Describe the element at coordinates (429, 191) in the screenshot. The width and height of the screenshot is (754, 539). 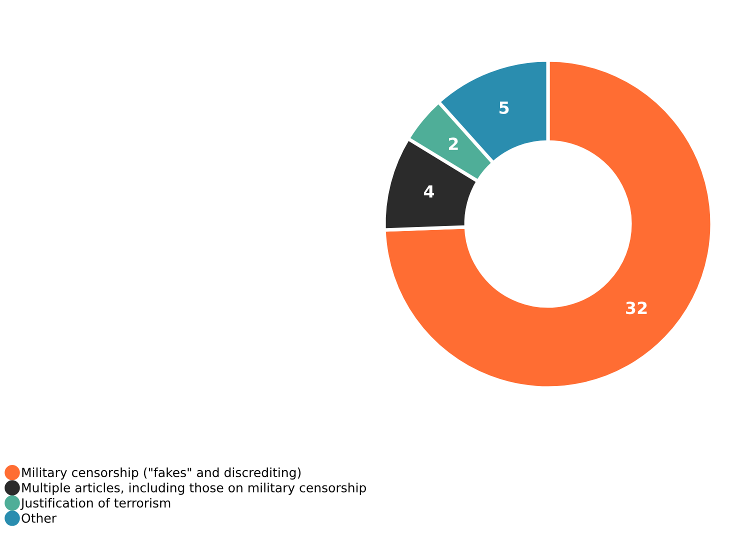
I see `data-label: 4` at that location.